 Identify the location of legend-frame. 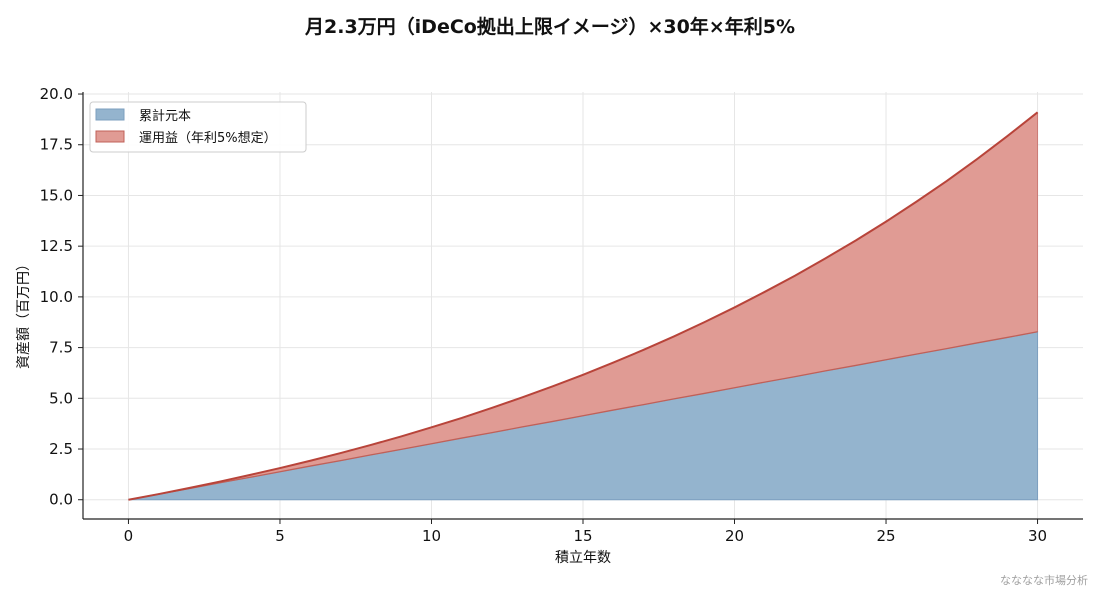
(198, 127).